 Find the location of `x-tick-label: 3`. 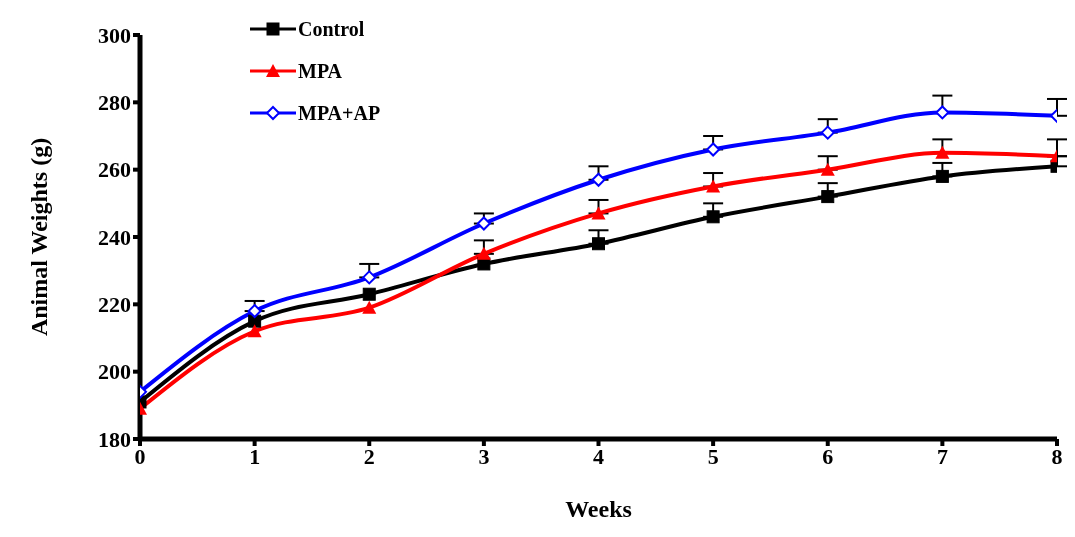

x-tick-label: 3 is located at coordinates (484, 456).